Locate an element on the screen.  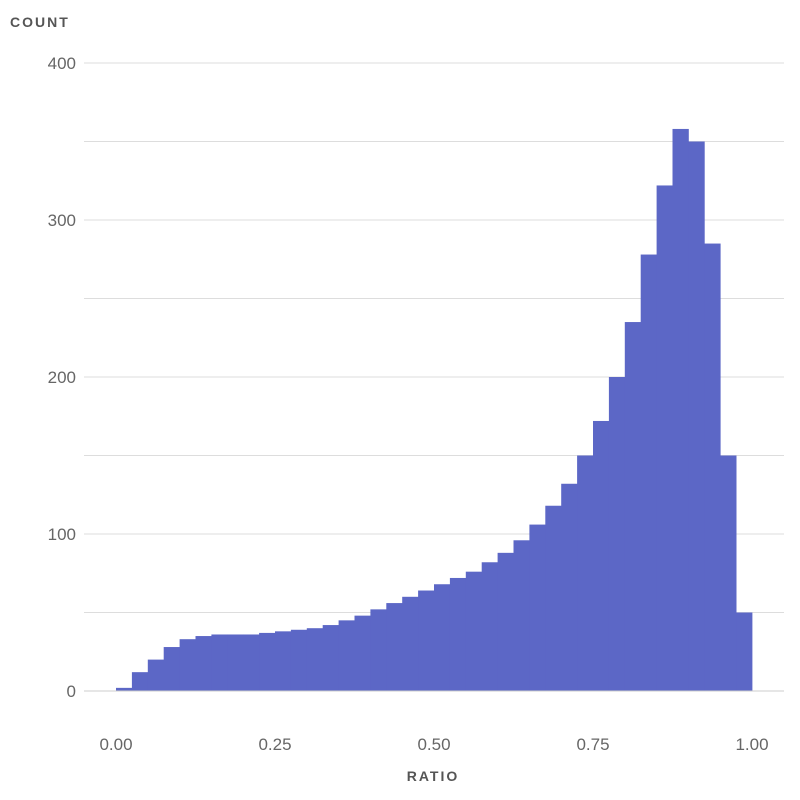
x-tick-label: 0.00 is located at coordinates (115, 744).